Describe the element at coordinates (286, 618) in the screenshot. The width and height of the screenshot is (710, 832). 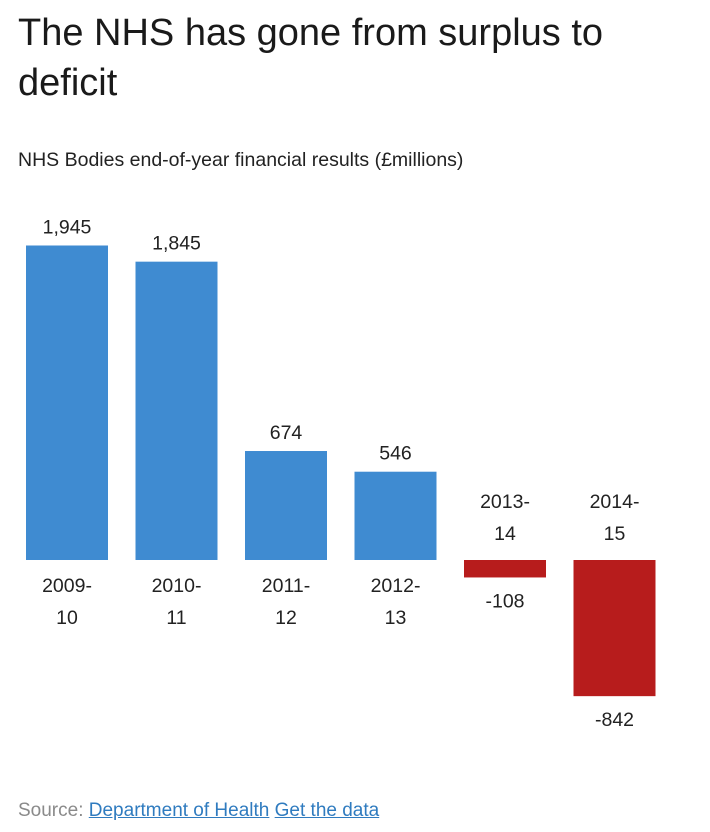
I see `category-label: 12` at that location.